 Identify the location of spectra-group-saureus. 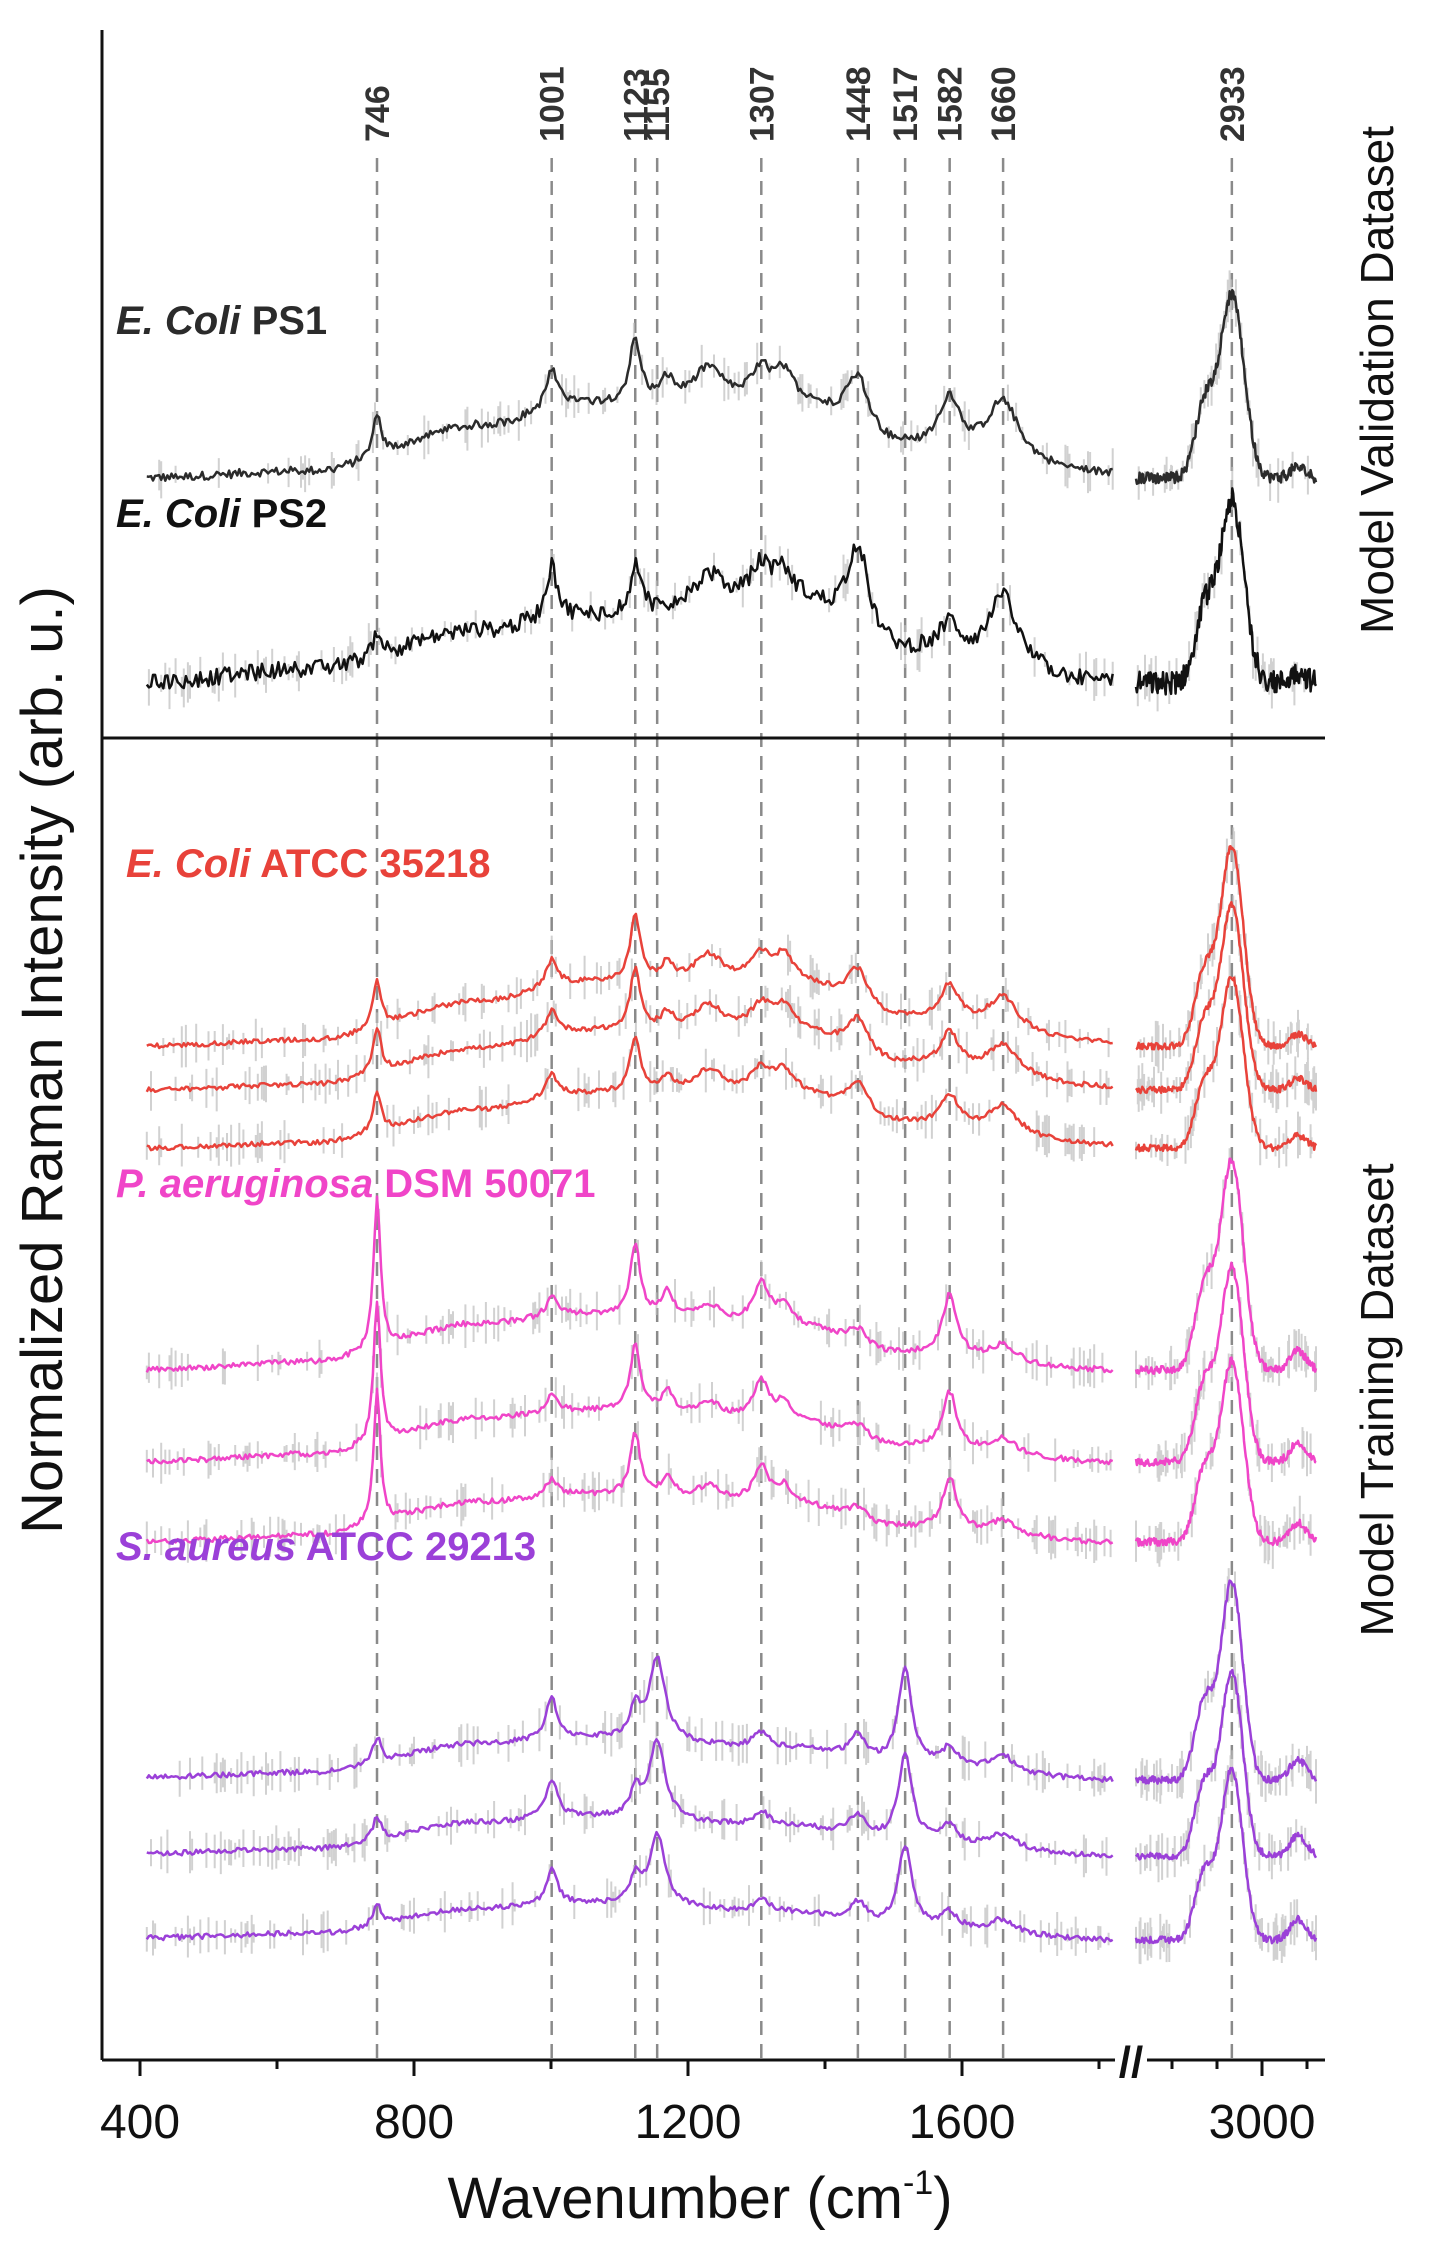
(731, 1766).